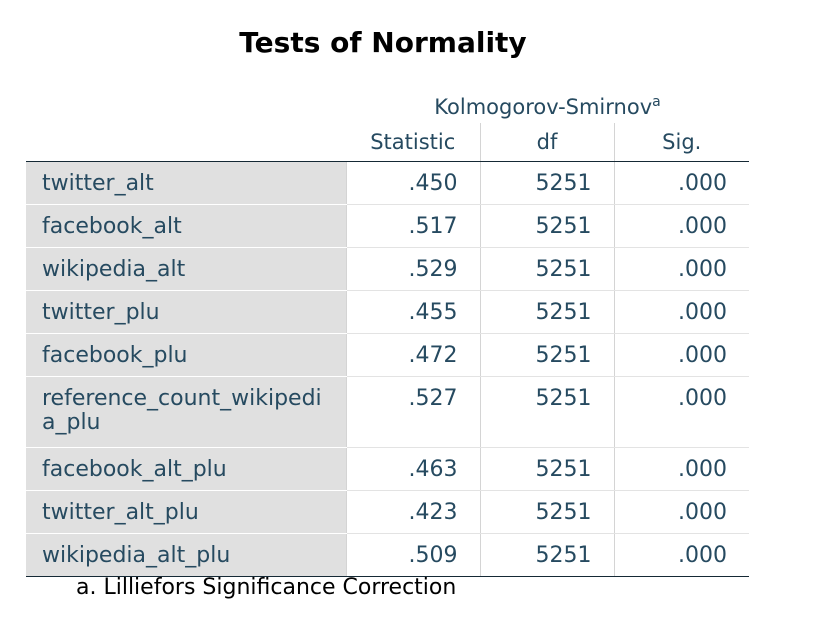 The height and width of the screenshot is (634, 822). What do you see at coordinates (412, 312) in the screenshot?
I see `statistic-cell: .455` at bounding box center [412, 312].